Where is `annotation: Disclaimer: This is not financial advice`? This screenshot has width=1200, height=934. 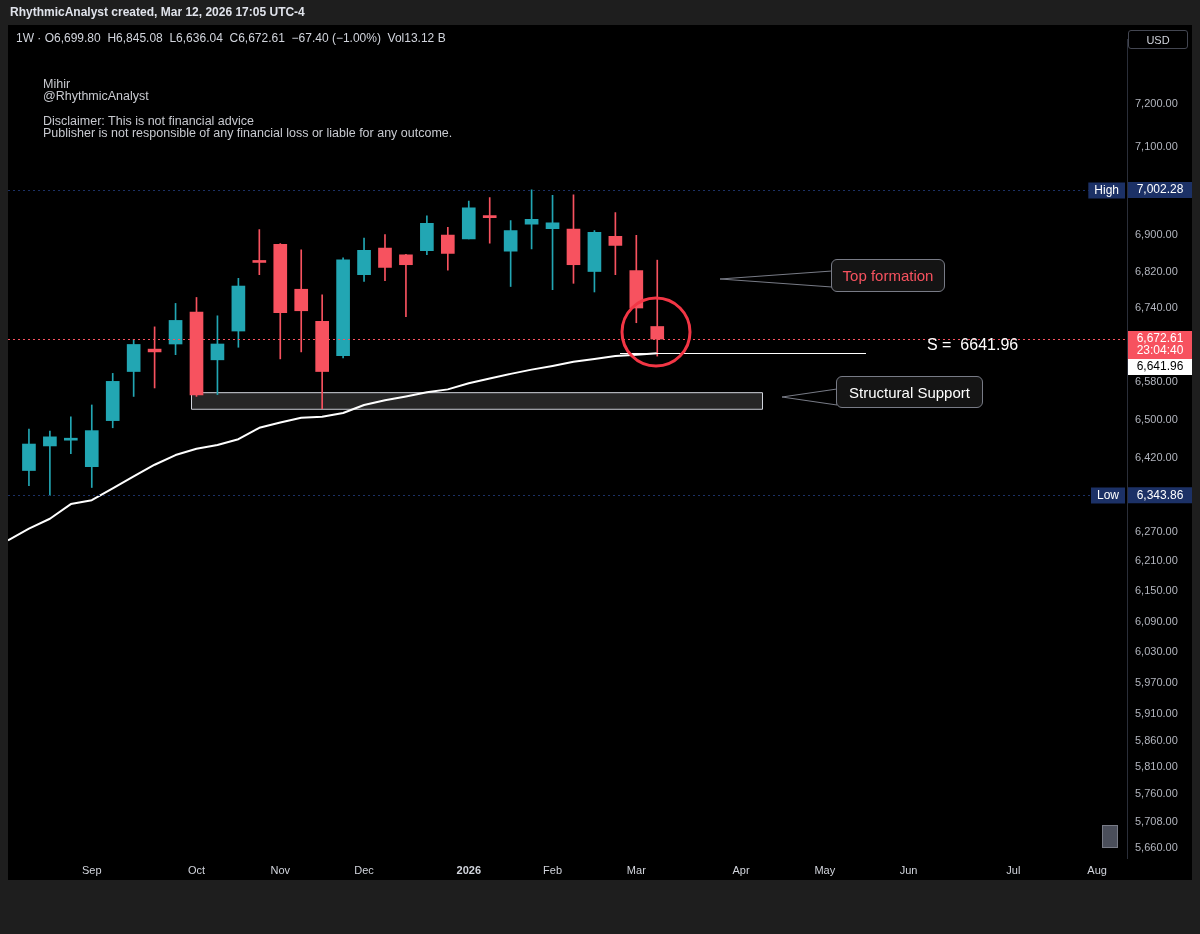
annotation: Disclaimer: This is not financial advice is located at coordinates (148, 121).